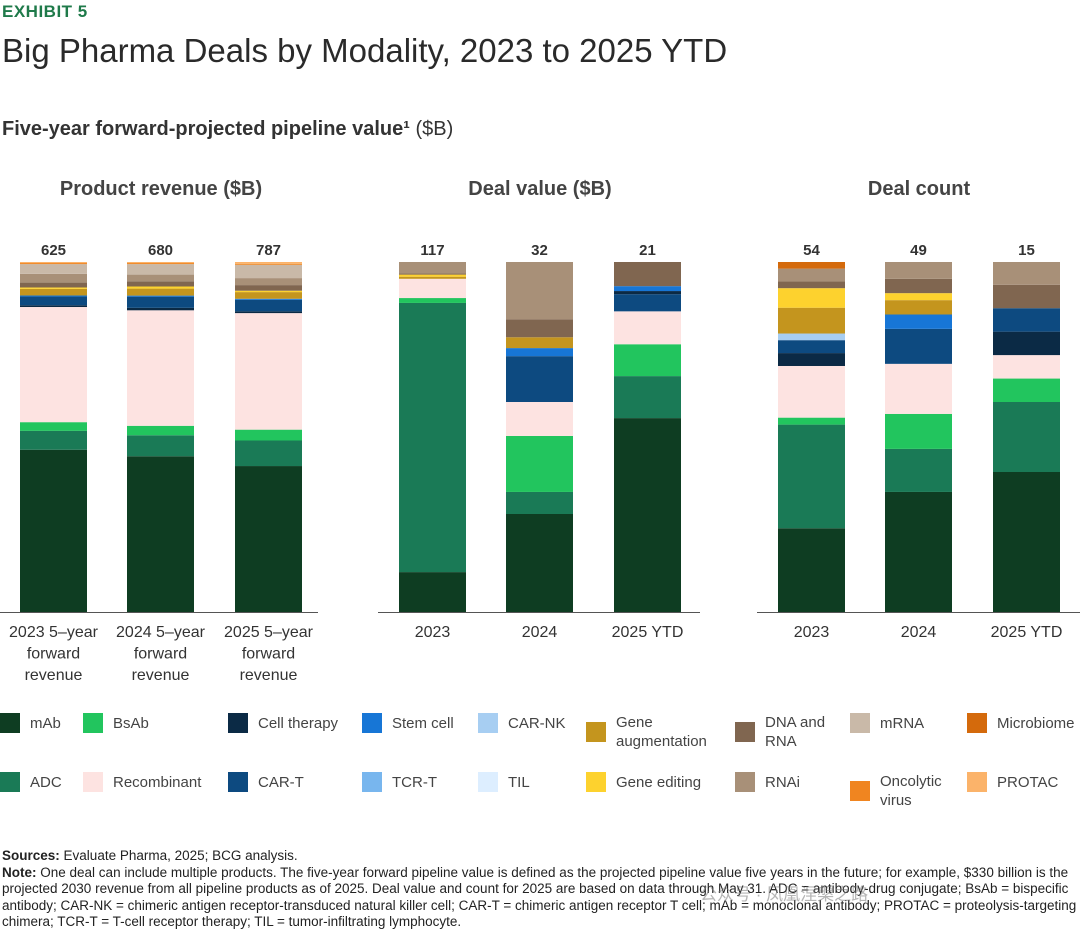  Describe the element at coordinates (423, 723) in the screenshot. I see `legend-label: Stem cell` at that location.